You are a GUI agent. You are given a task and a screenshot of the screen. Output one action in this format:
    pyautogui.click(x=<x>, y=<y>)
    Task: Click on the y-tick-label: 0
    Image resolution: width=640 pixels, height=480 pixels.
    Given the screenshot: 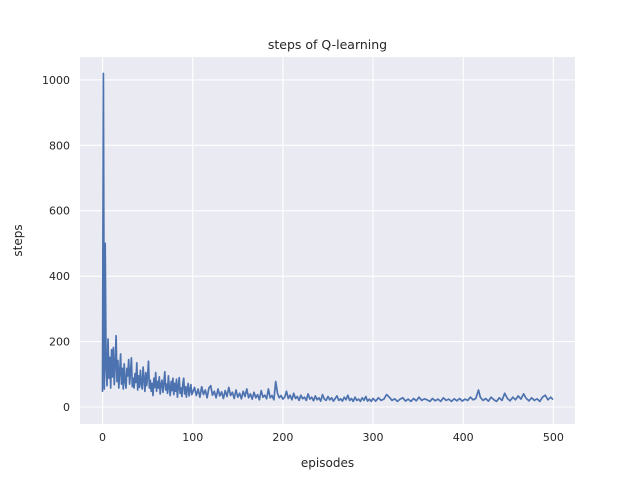 What is the action you would take?
    pyautogui.click(x=66, y=407)
    